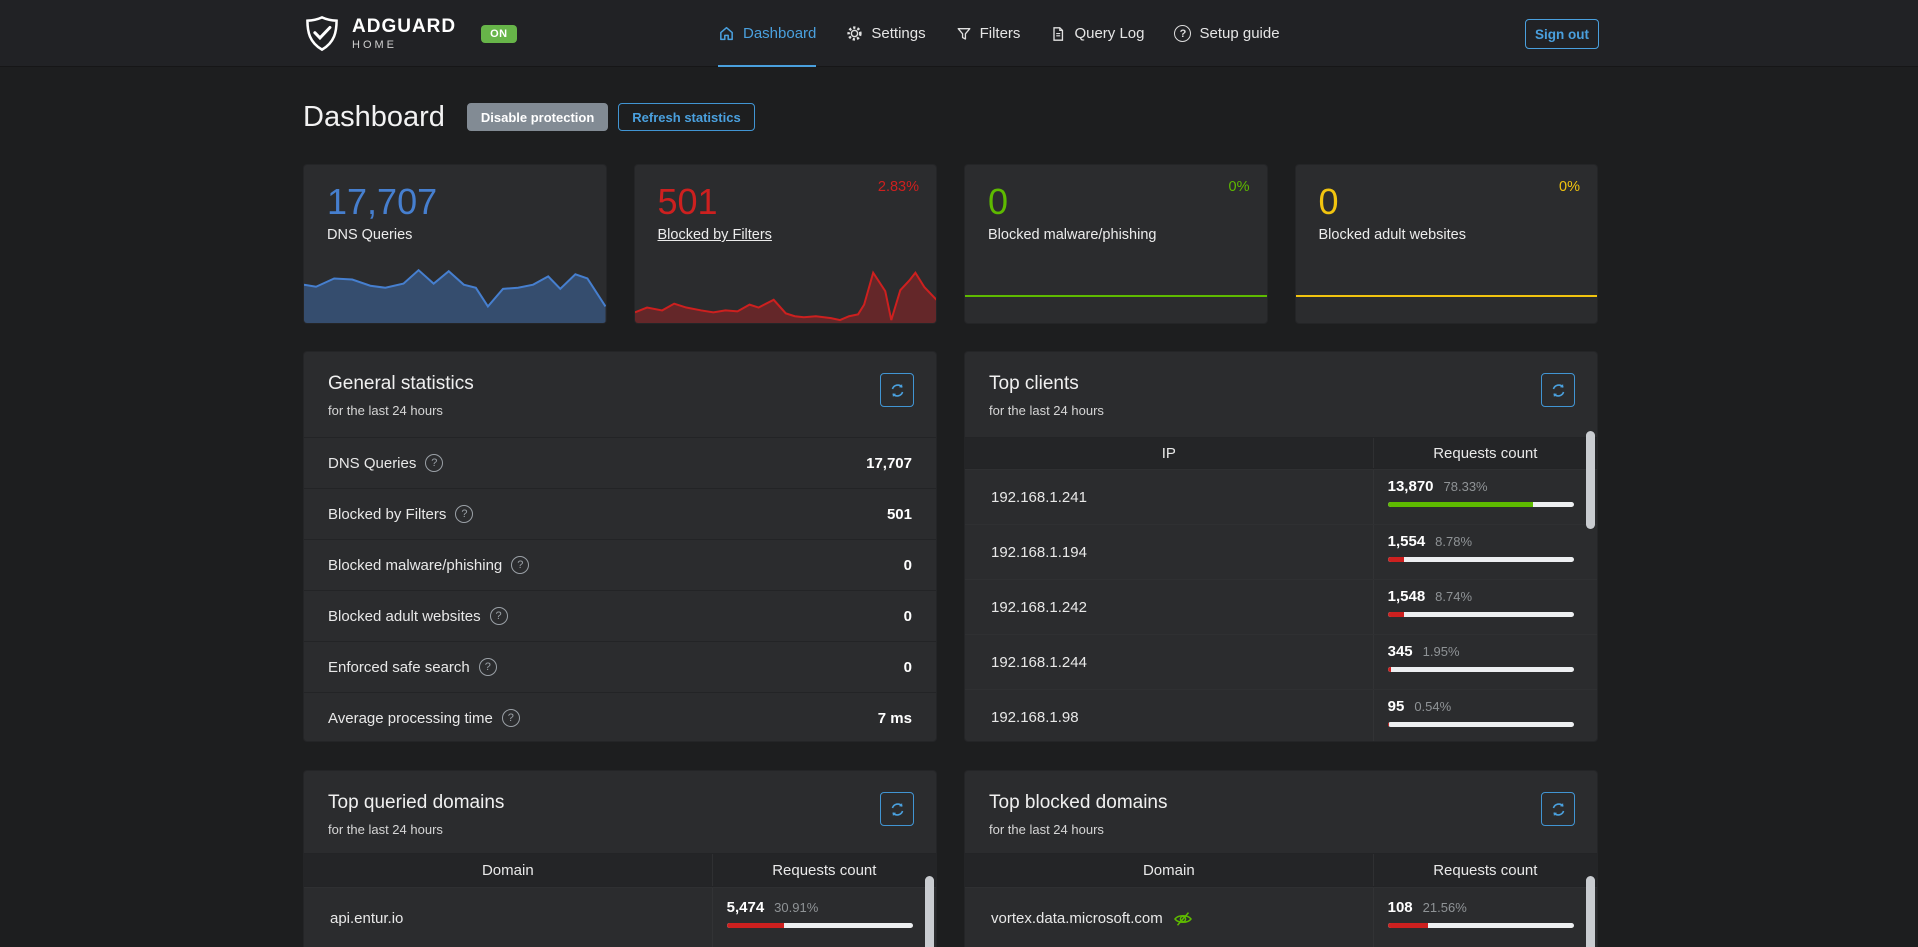 This screenshot has width=1918, height=947. What do you see at coordinates (499, 33) in the screenshot?
I see `protection-on-badge: ON` at bounding box center [499, 33].